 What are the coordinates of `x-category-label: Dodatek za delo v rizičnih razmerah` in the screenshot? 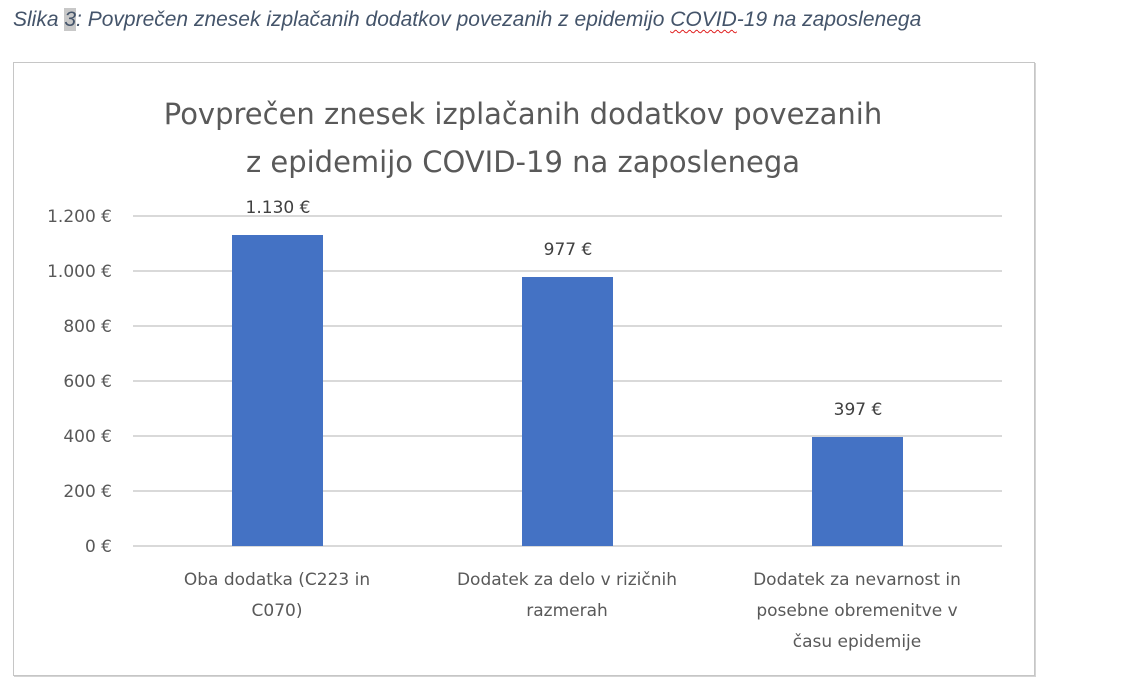 It's located at (567, 596).